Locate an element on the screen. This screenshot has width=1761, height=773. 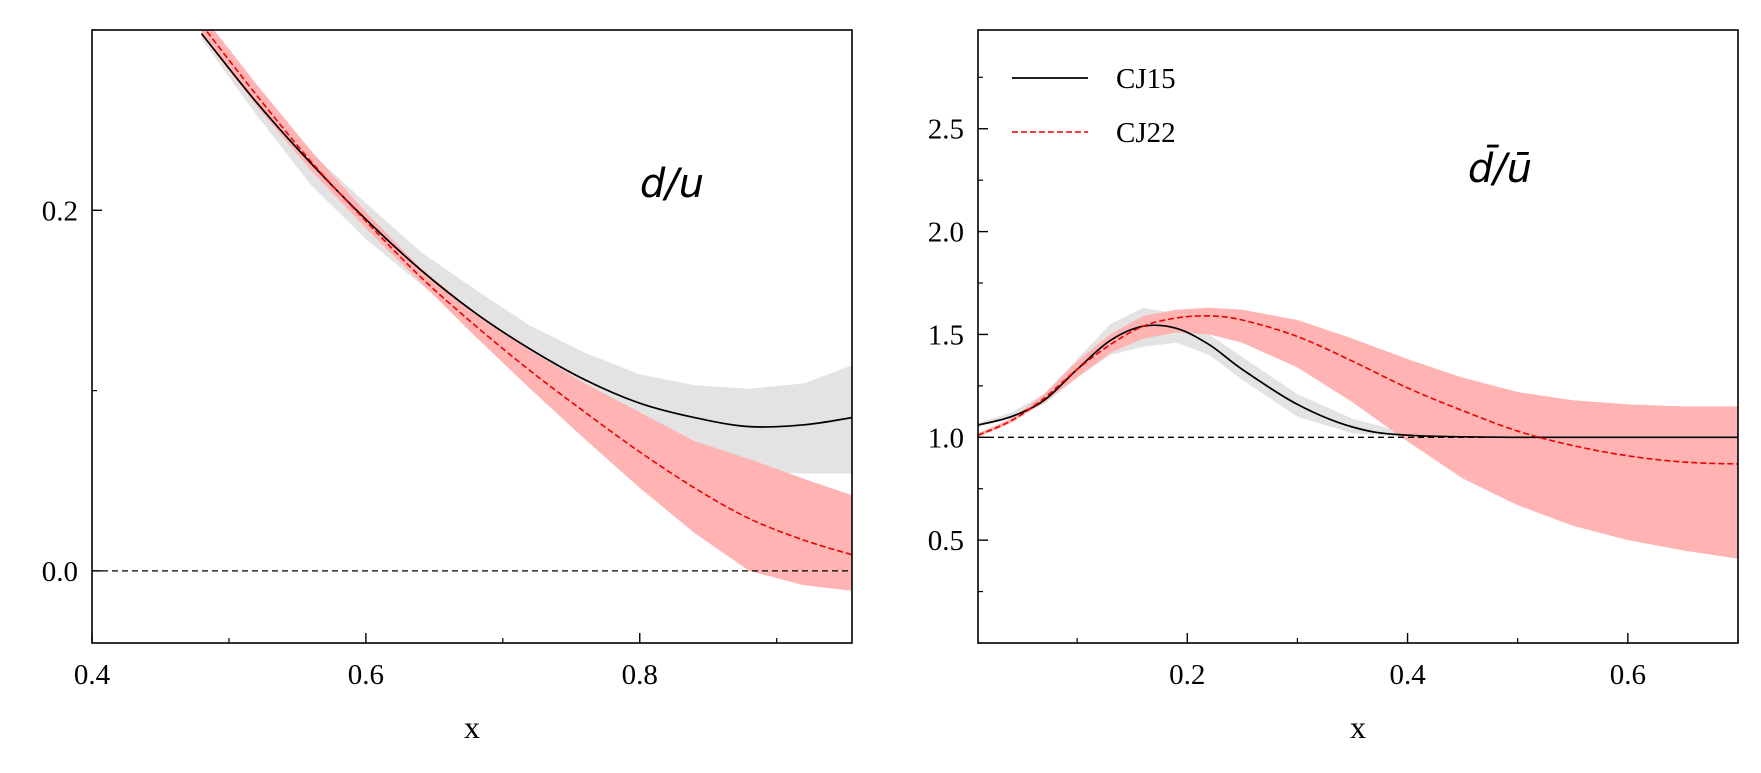
ratio-annotation: d̄/ū is located at coordinates (1500, 168).